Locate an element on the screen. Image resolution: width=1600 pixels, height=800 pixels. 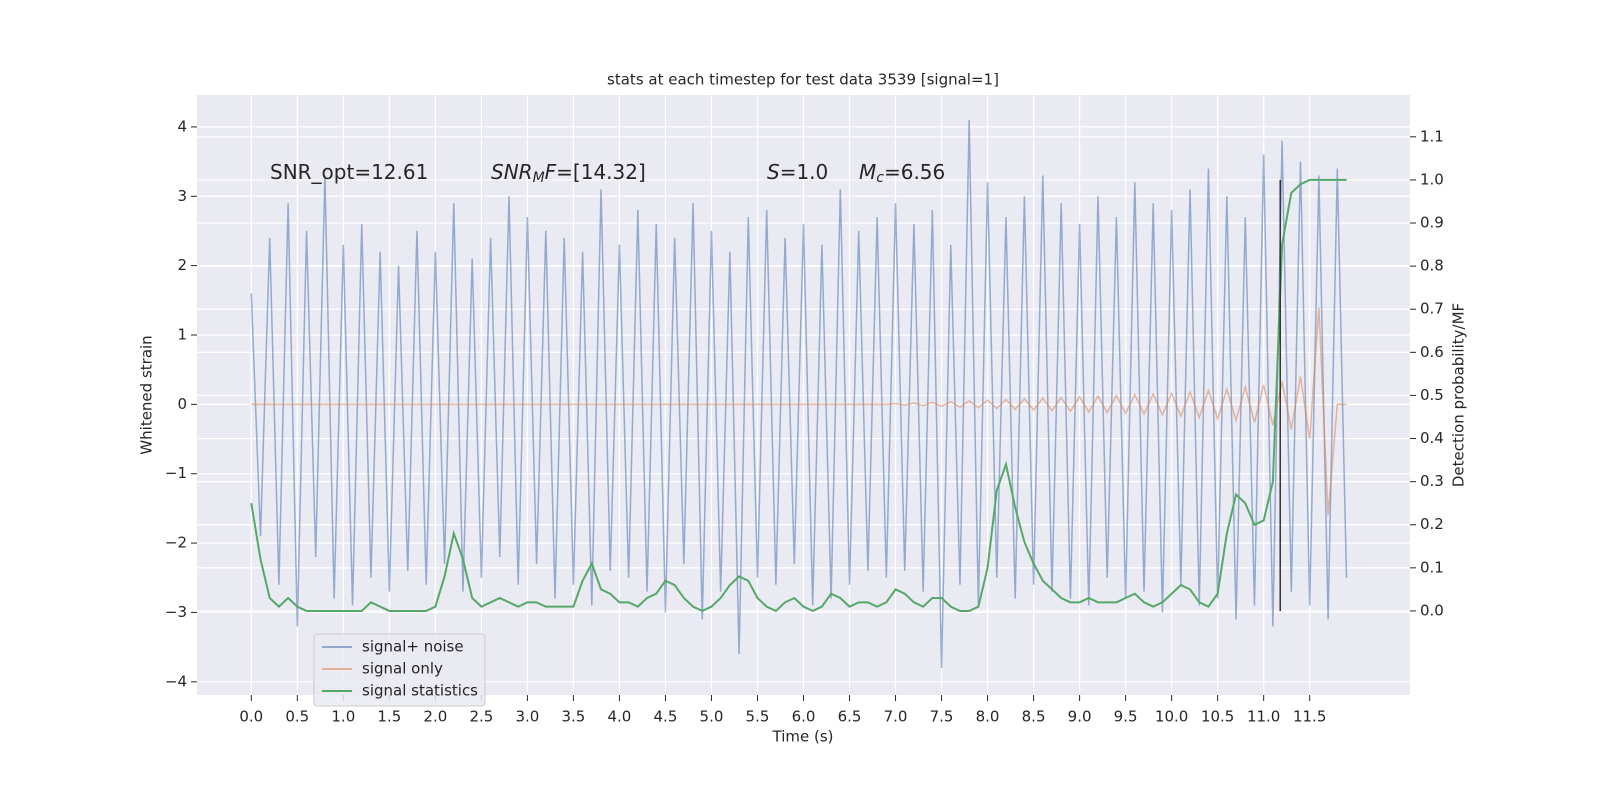
y2-tick-label: 0.7 is located at coordinates (1432, 309).